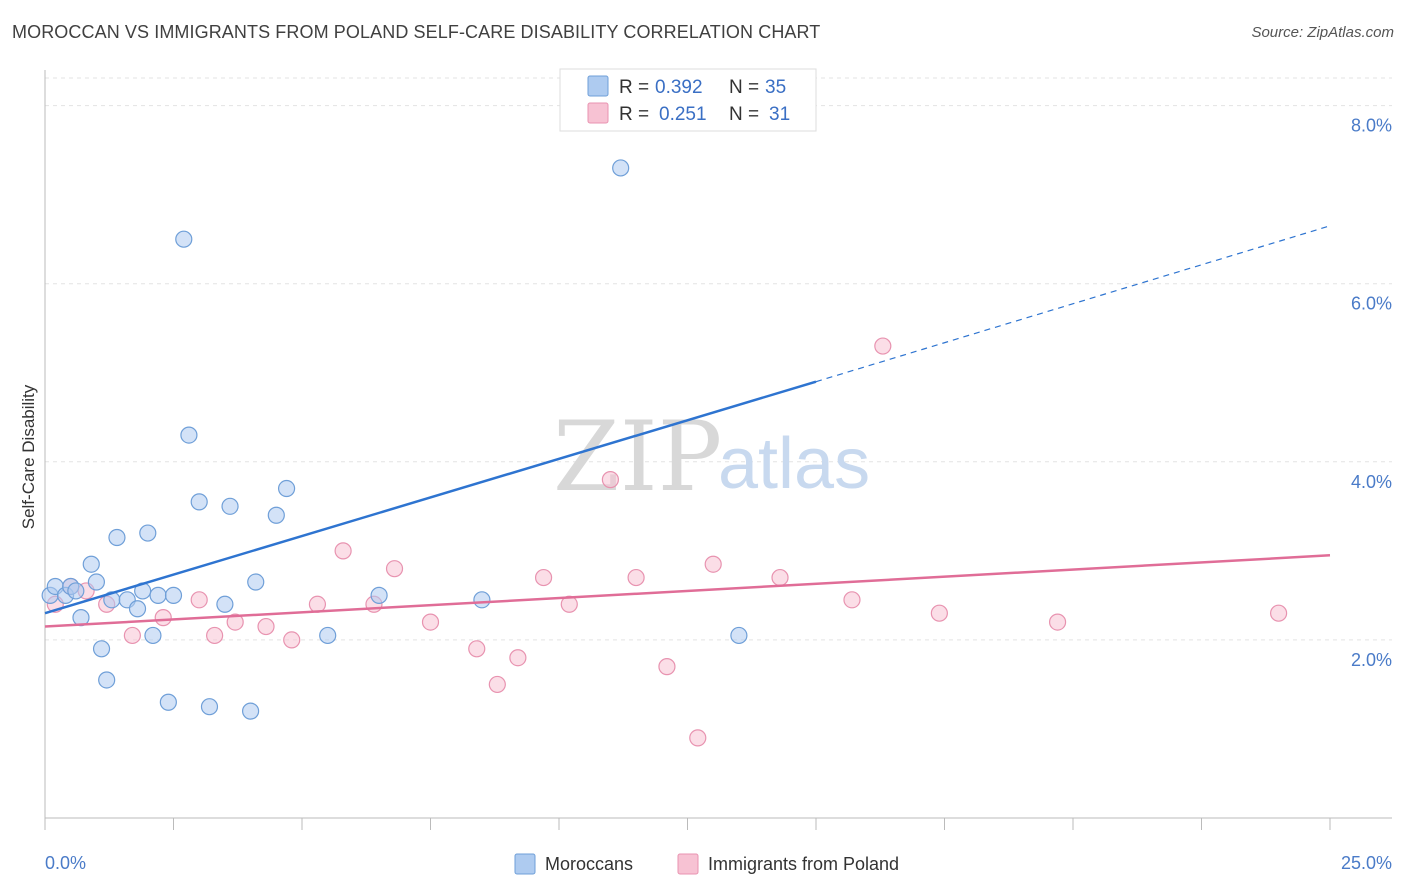 The width and height of the screenshot is (1406, 892). What do you see at coordinates (1073, 304) in the screenshot?
I see `trend-line-moroccans-extension` at bounding box center [1073, 304].